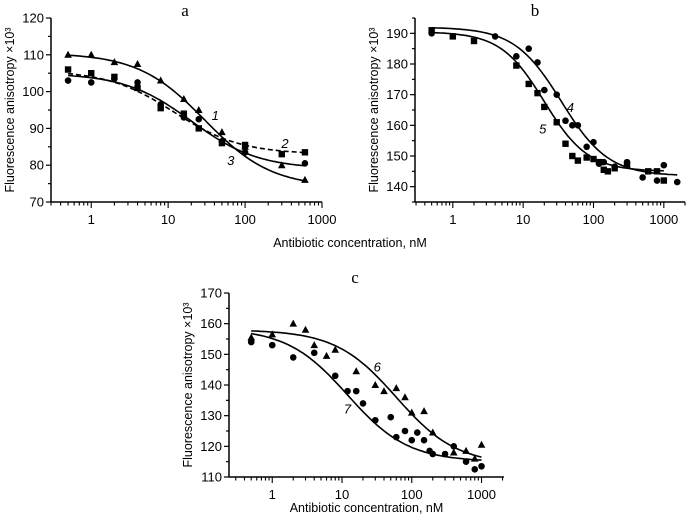 The height and width of the screenshot is (522, 700). What do you see at coordinates (211, 385) in the screenshot?
I see `y-tick-label: 140` at bounding box center [211, 385].